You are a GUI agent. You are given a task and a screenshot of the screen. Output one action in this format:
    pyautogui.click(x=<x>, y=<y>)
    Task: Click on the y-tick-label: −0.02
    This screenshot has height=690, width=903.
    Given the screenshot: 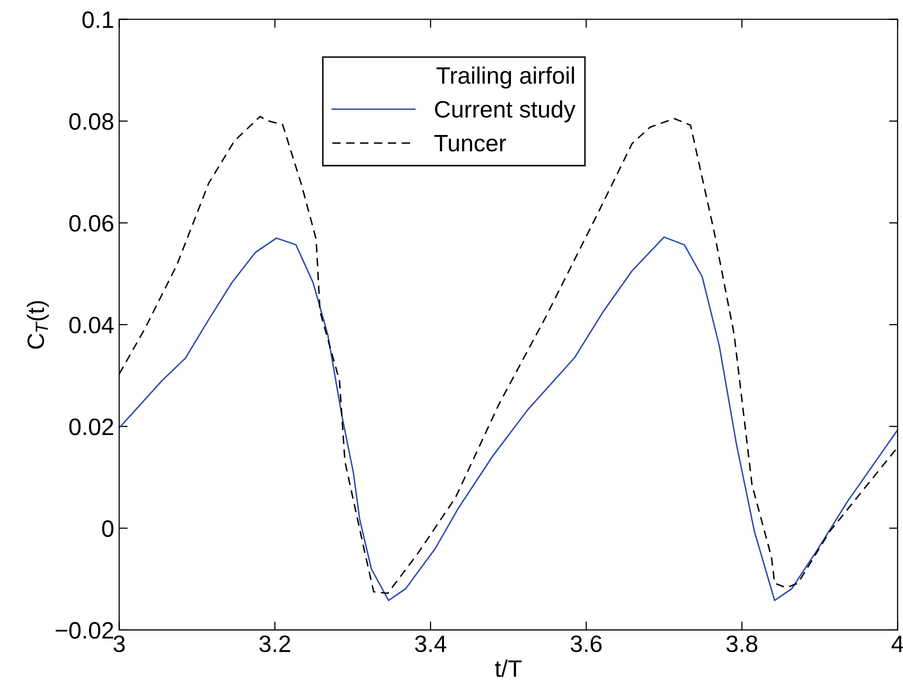 What is the action you would take?
    pyautogui.click(x=85, y=630)
    